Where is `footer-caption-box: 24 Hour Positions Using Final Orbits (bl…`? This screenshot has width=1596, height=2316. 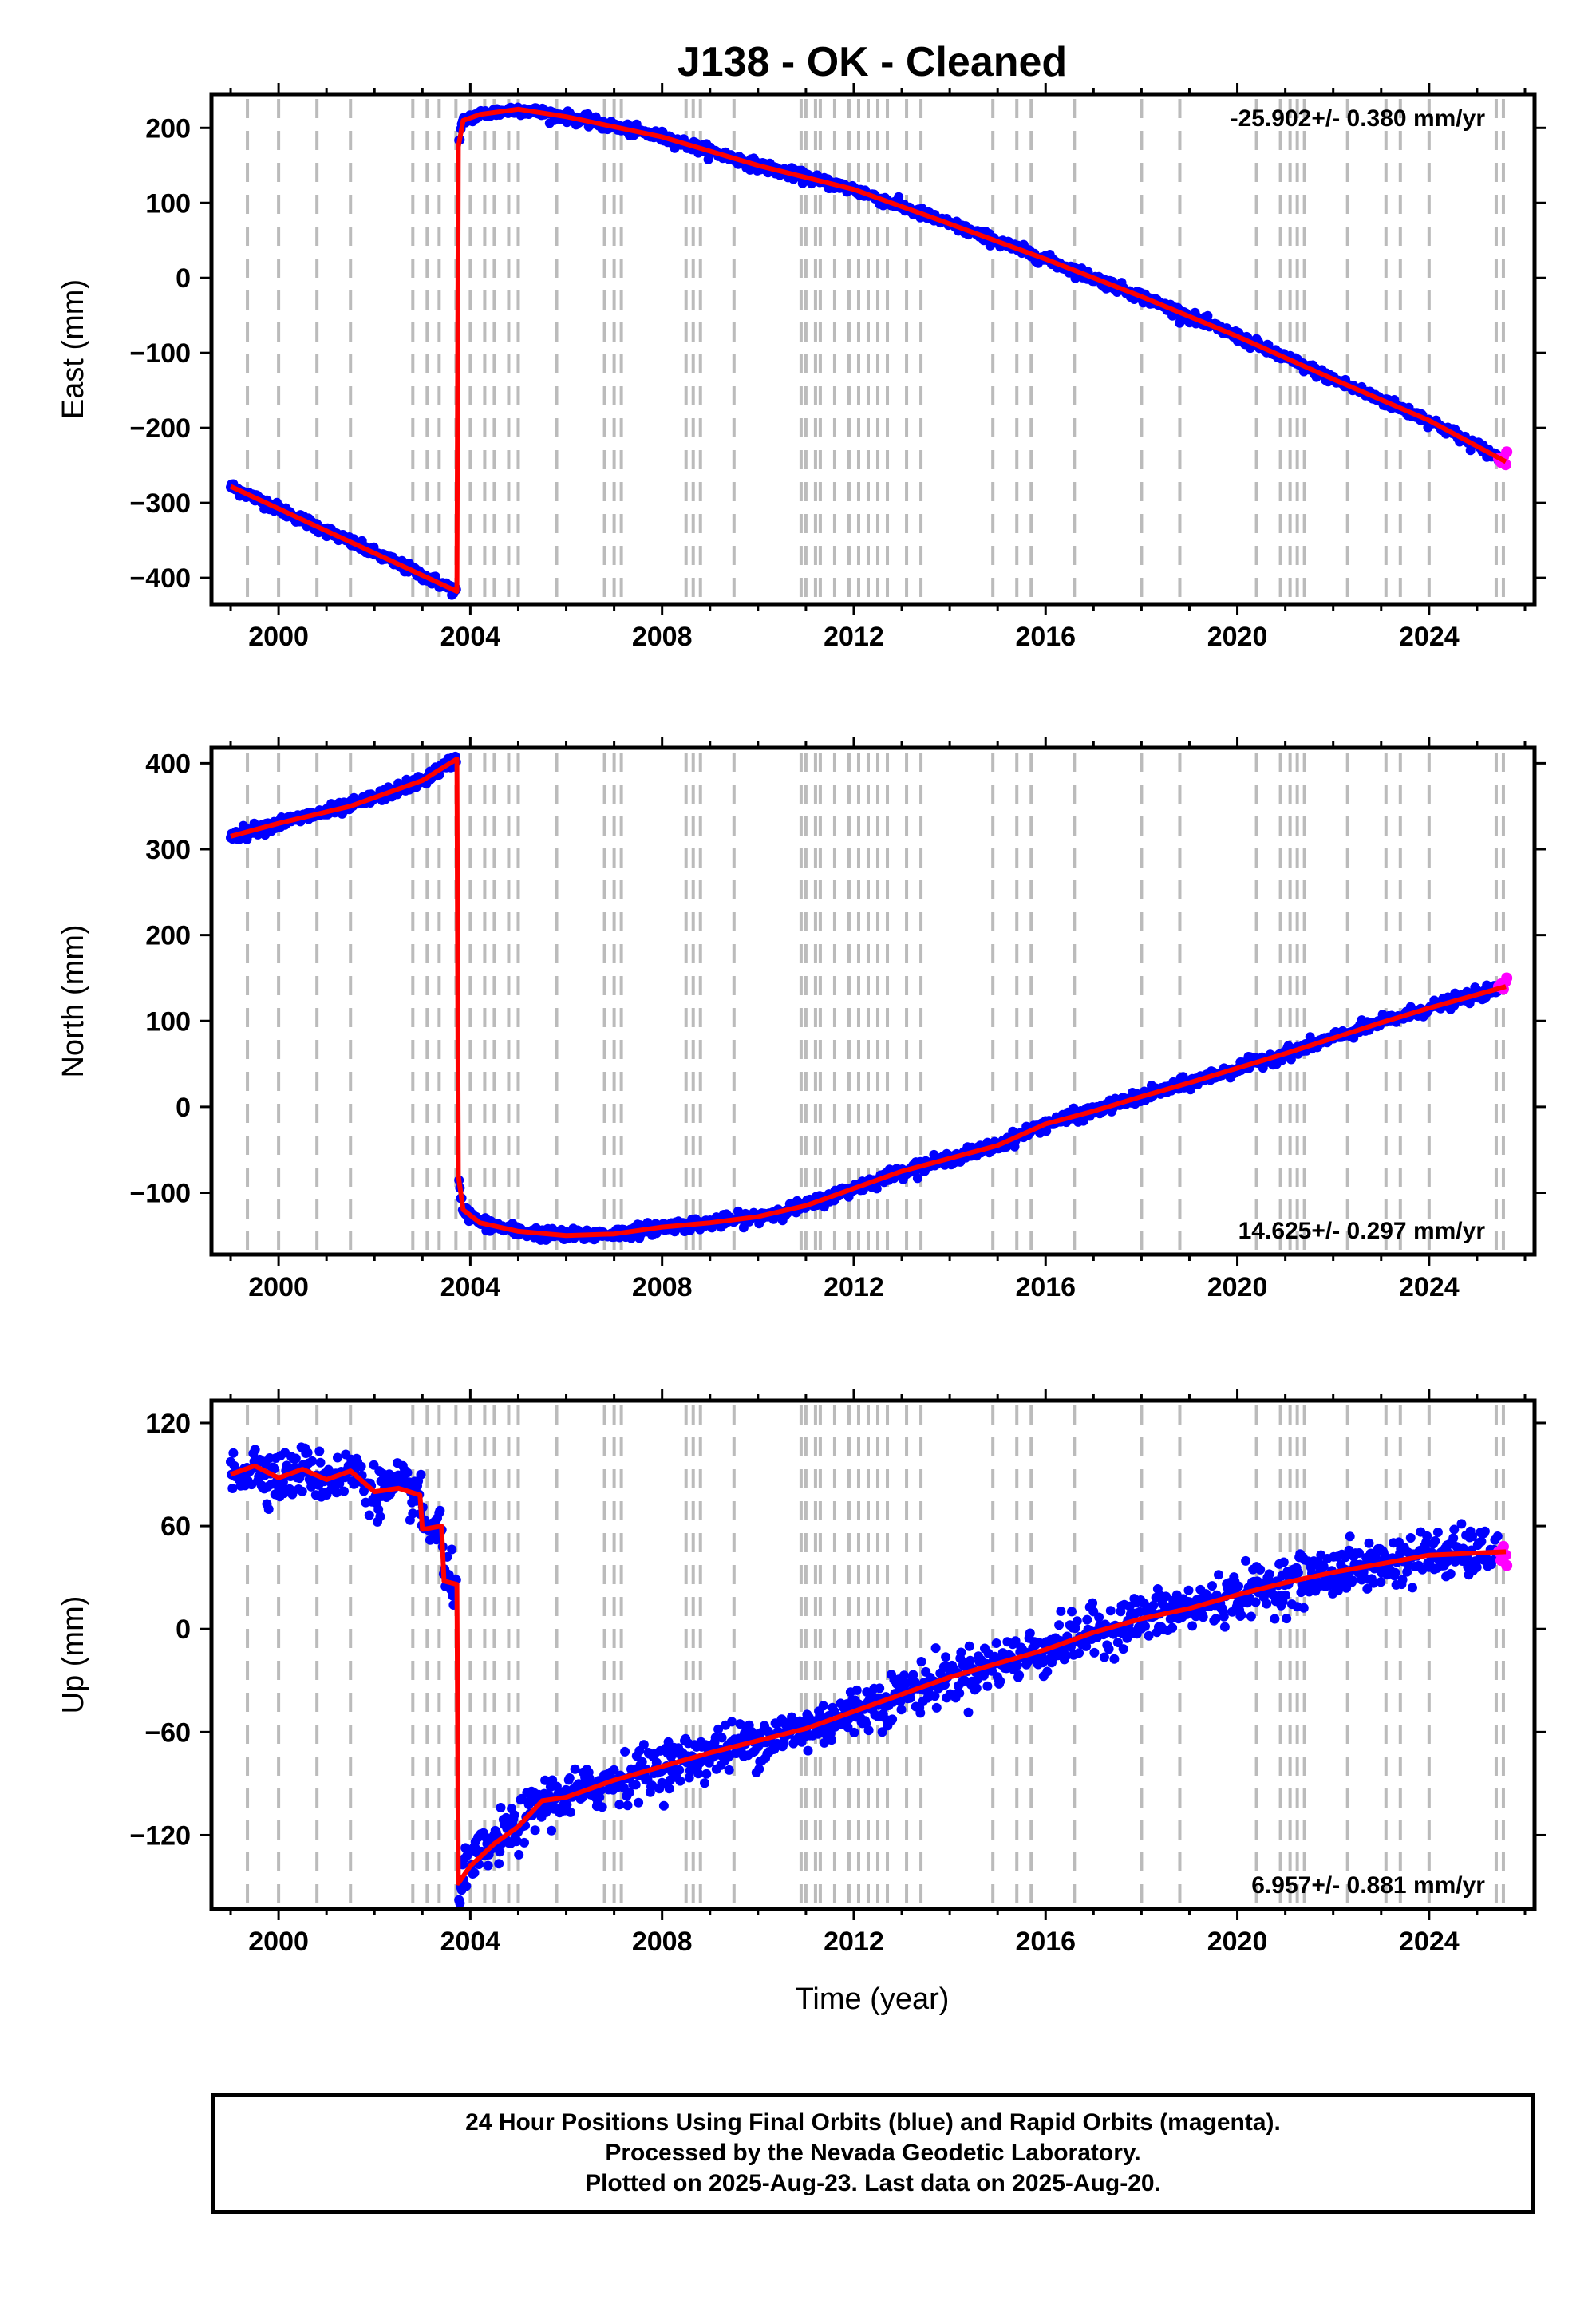 footer-caption-box: 24 Hour Positions Using Final Orbits (bl… is located at coordinates (873, 2153).